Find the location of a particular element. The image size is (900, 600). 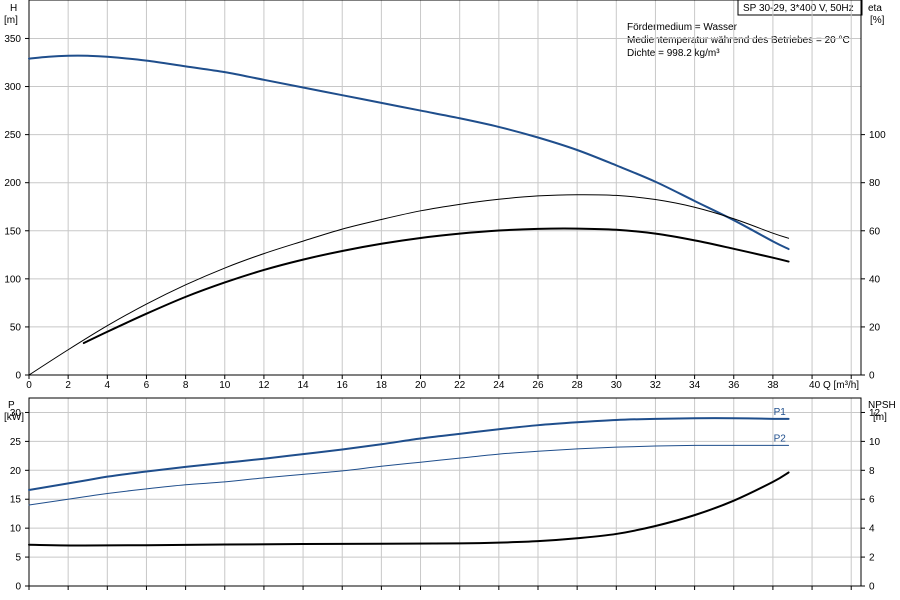

info-line-medium: Fördermedium = Wasser is located at coordinates (682, 27).